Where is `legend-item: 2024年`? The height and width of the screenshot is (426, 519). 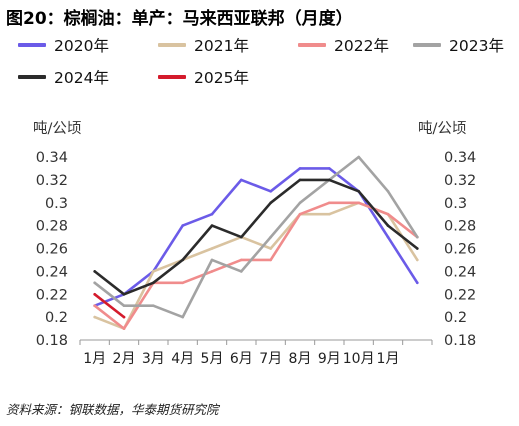
legend-item: 2024年 is located at coordinates (63, 77).